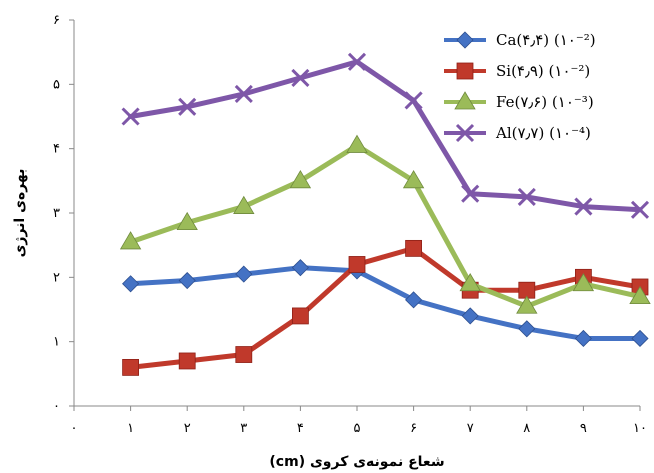 The width and height of the screenshot is (654, 473). What do you see at coordinates (413, 428) in the screenshot?
I see `x-tick-label: ۶` at bounding box center [413, 428].